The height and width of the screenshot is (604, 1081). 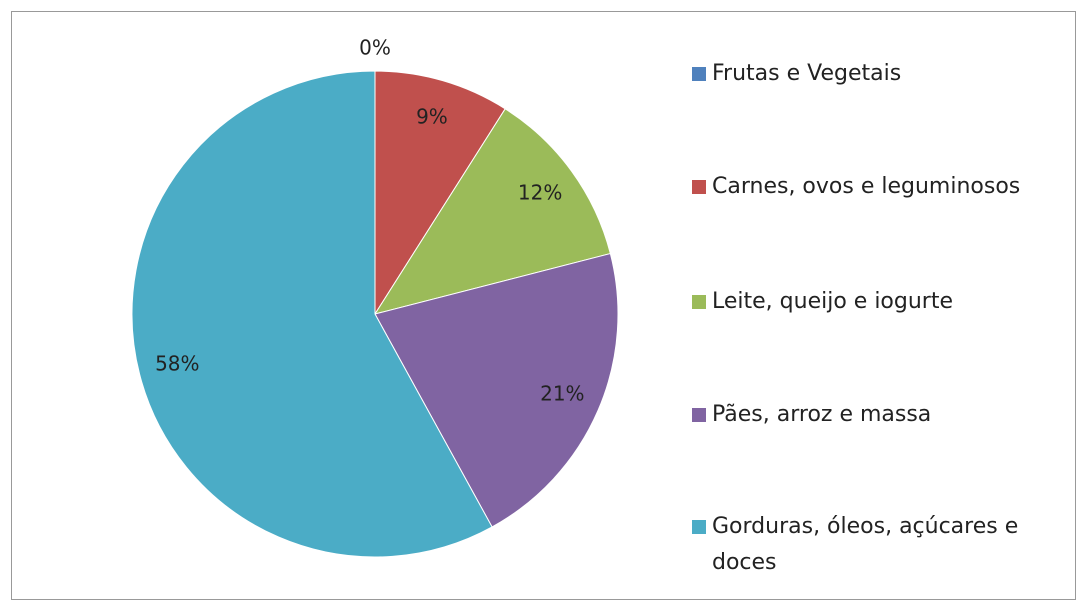 I want to click on legend-item: Gorduras, óleos, açúcares e doces, so click(x=878, y=545).